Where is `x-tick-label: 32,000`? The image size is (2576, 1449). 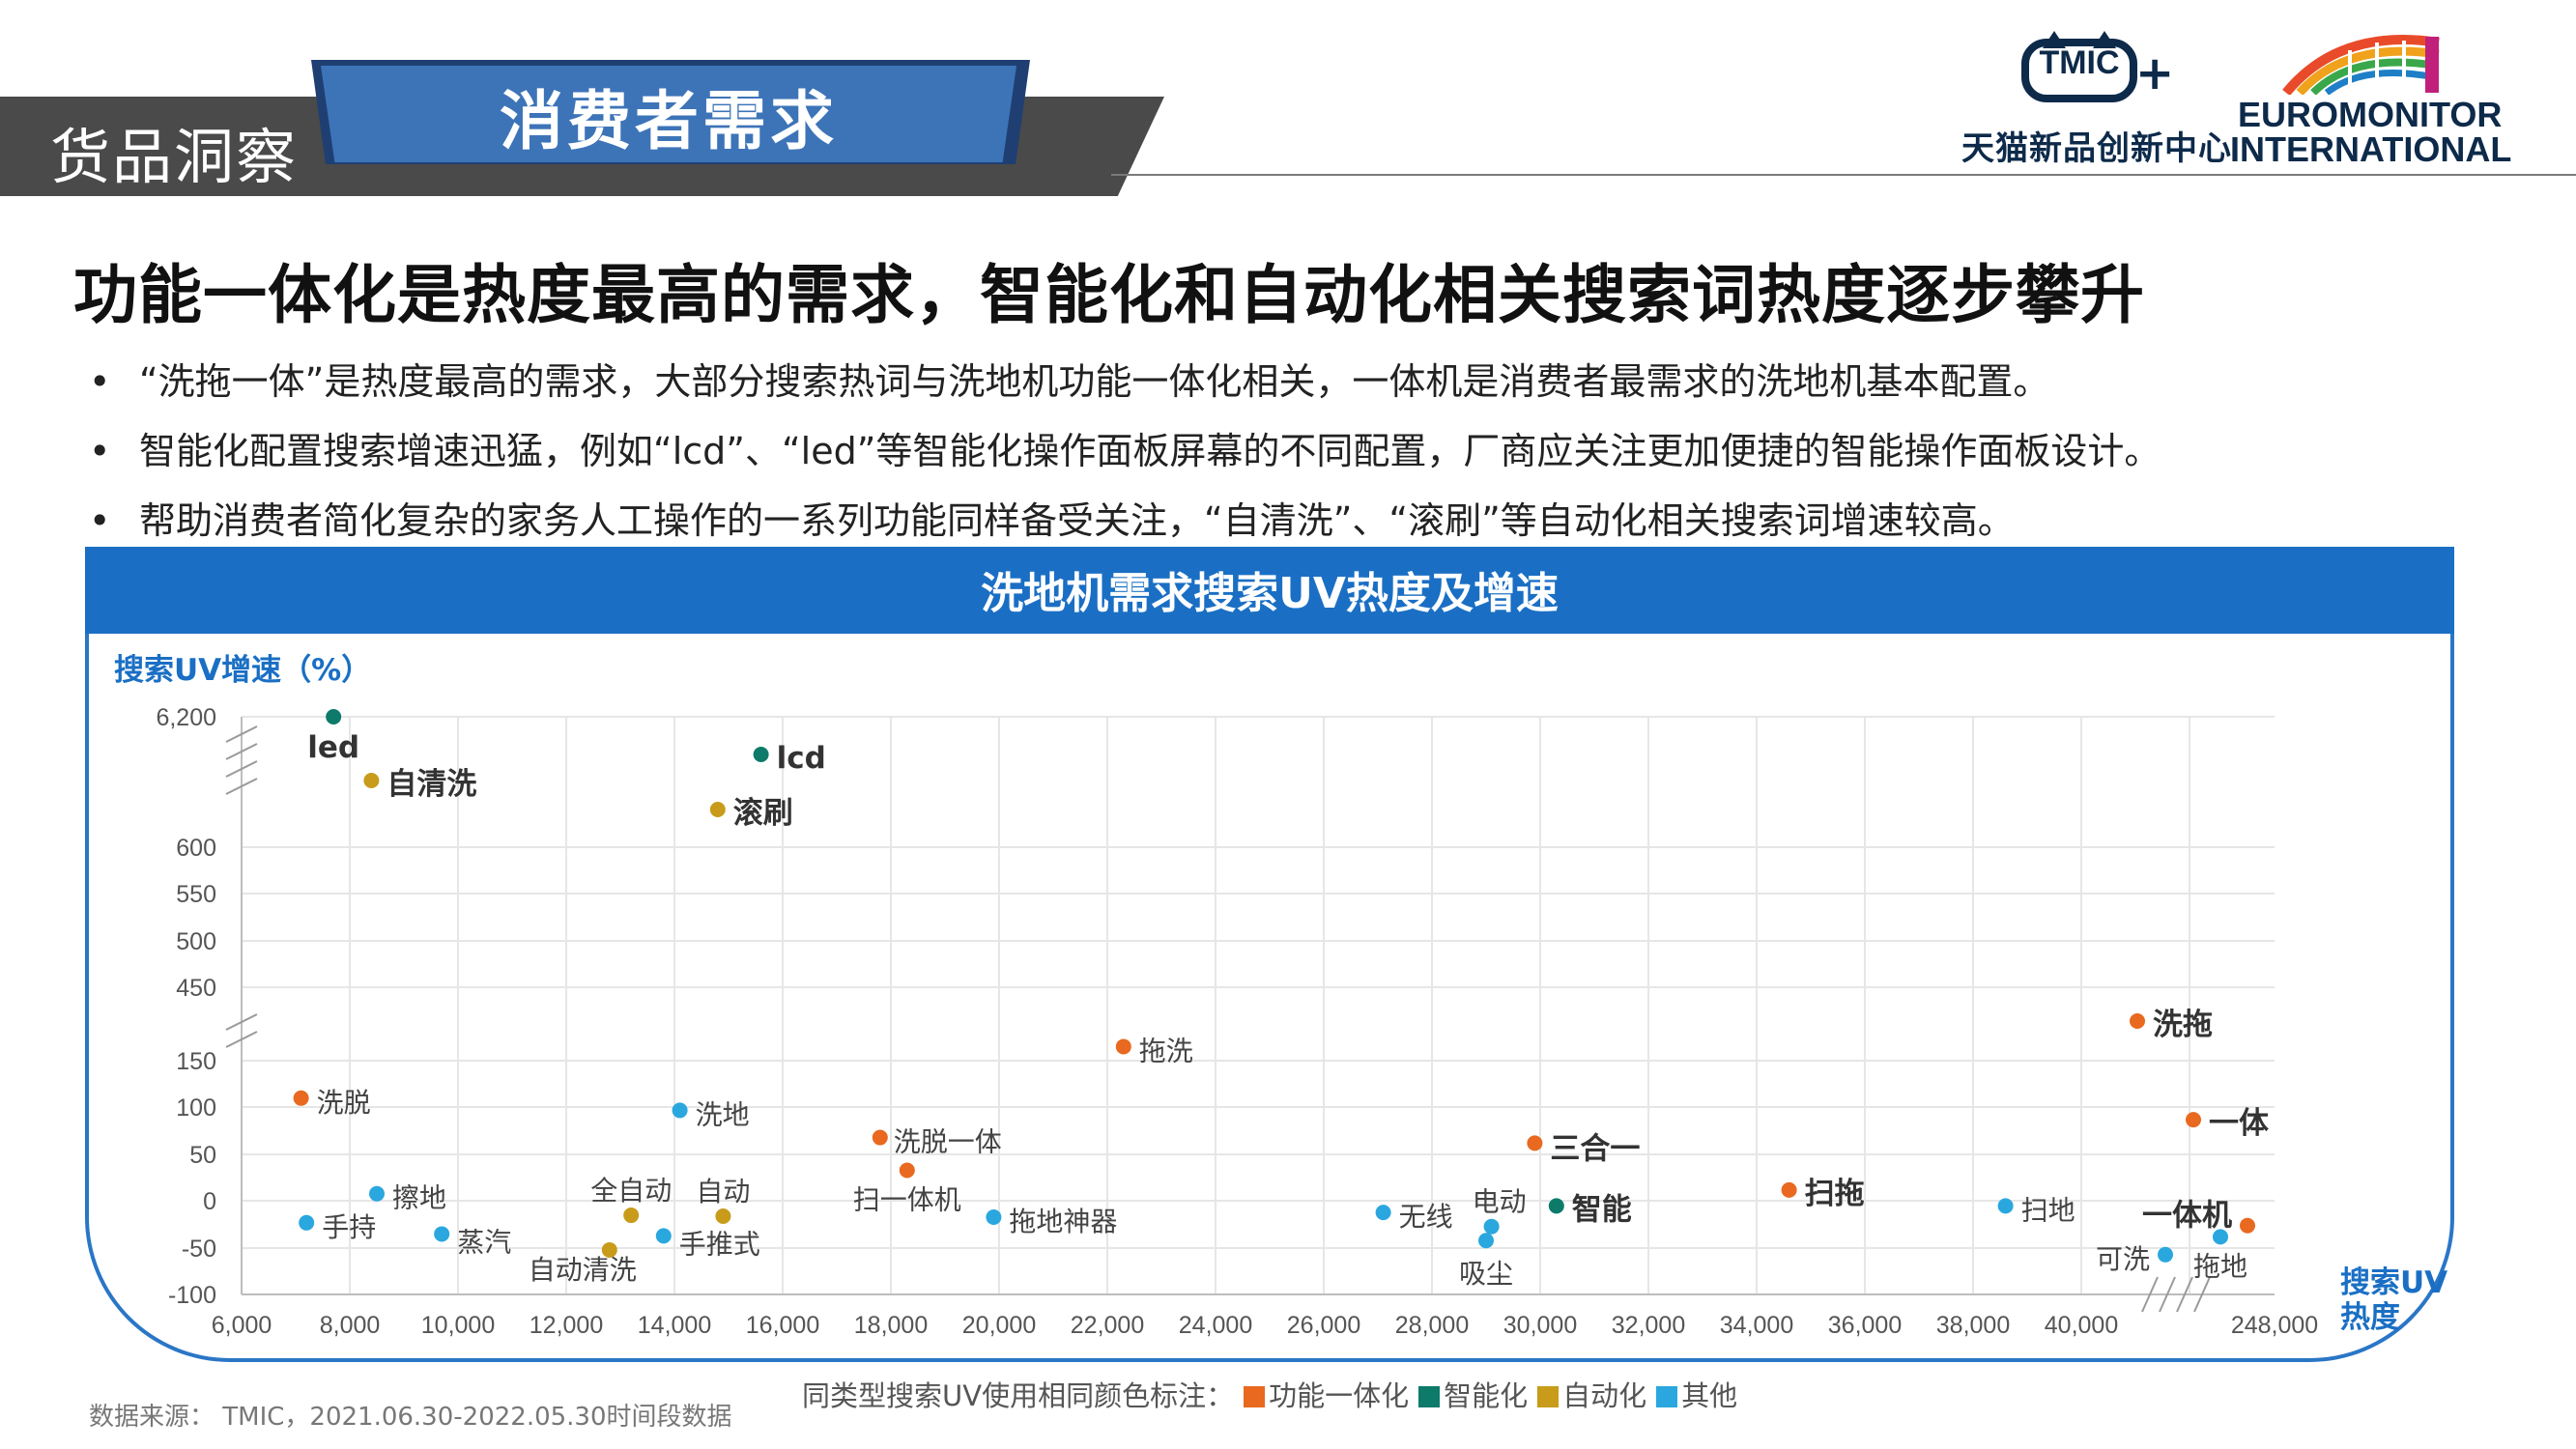
x-tick-label: 32,000 is located at coordinates (1649, 1325).